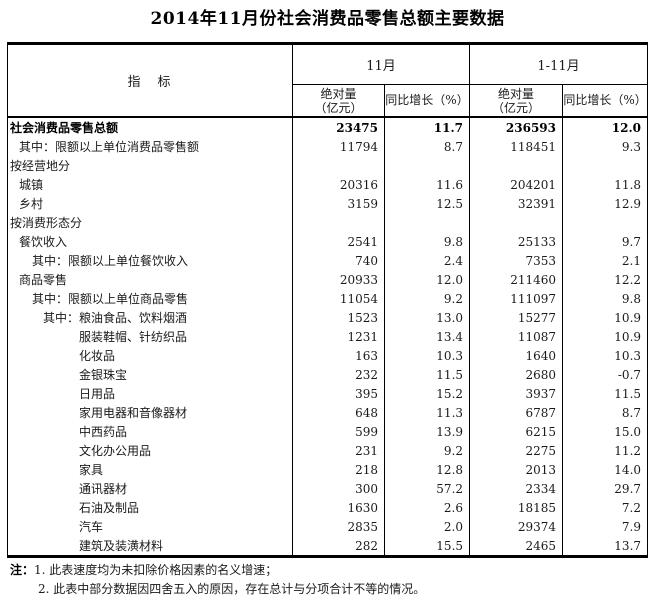 This screenshot has width=655, height=599. What do you see at coordinates (427, 546) in the screenshot?
I see `cell-nov-growth: 15.5` at bounding box center [427, 546].